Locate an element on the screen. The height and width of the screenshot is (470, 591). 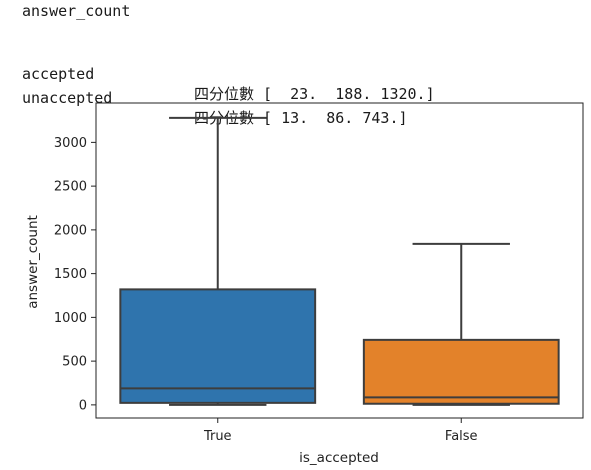
y-tick-label: 2000 is located at coordinates (70, 230).